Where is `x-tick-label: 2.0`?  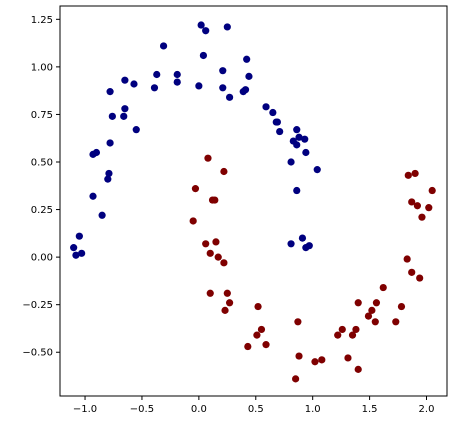 x-tick-label: 2.0 is located at coordinates (427, 409).